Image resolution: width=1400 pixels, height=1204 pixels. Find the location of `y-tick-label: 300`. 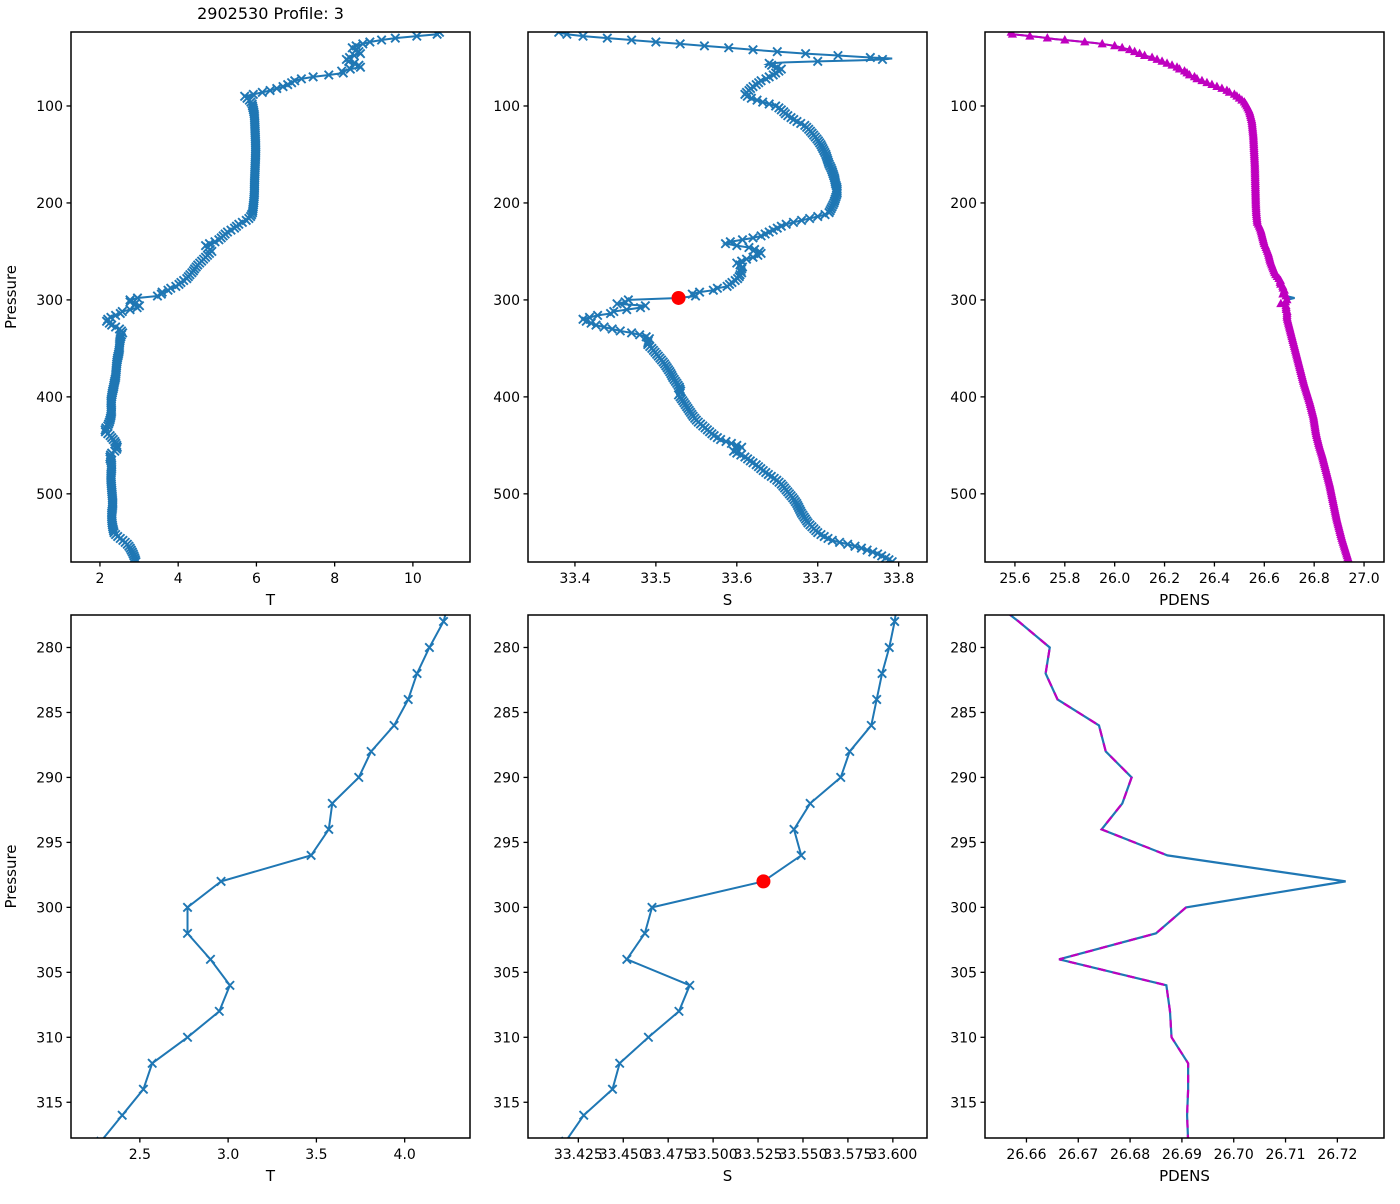

y-tick-label: 300 is located at coordinates (506, 301).